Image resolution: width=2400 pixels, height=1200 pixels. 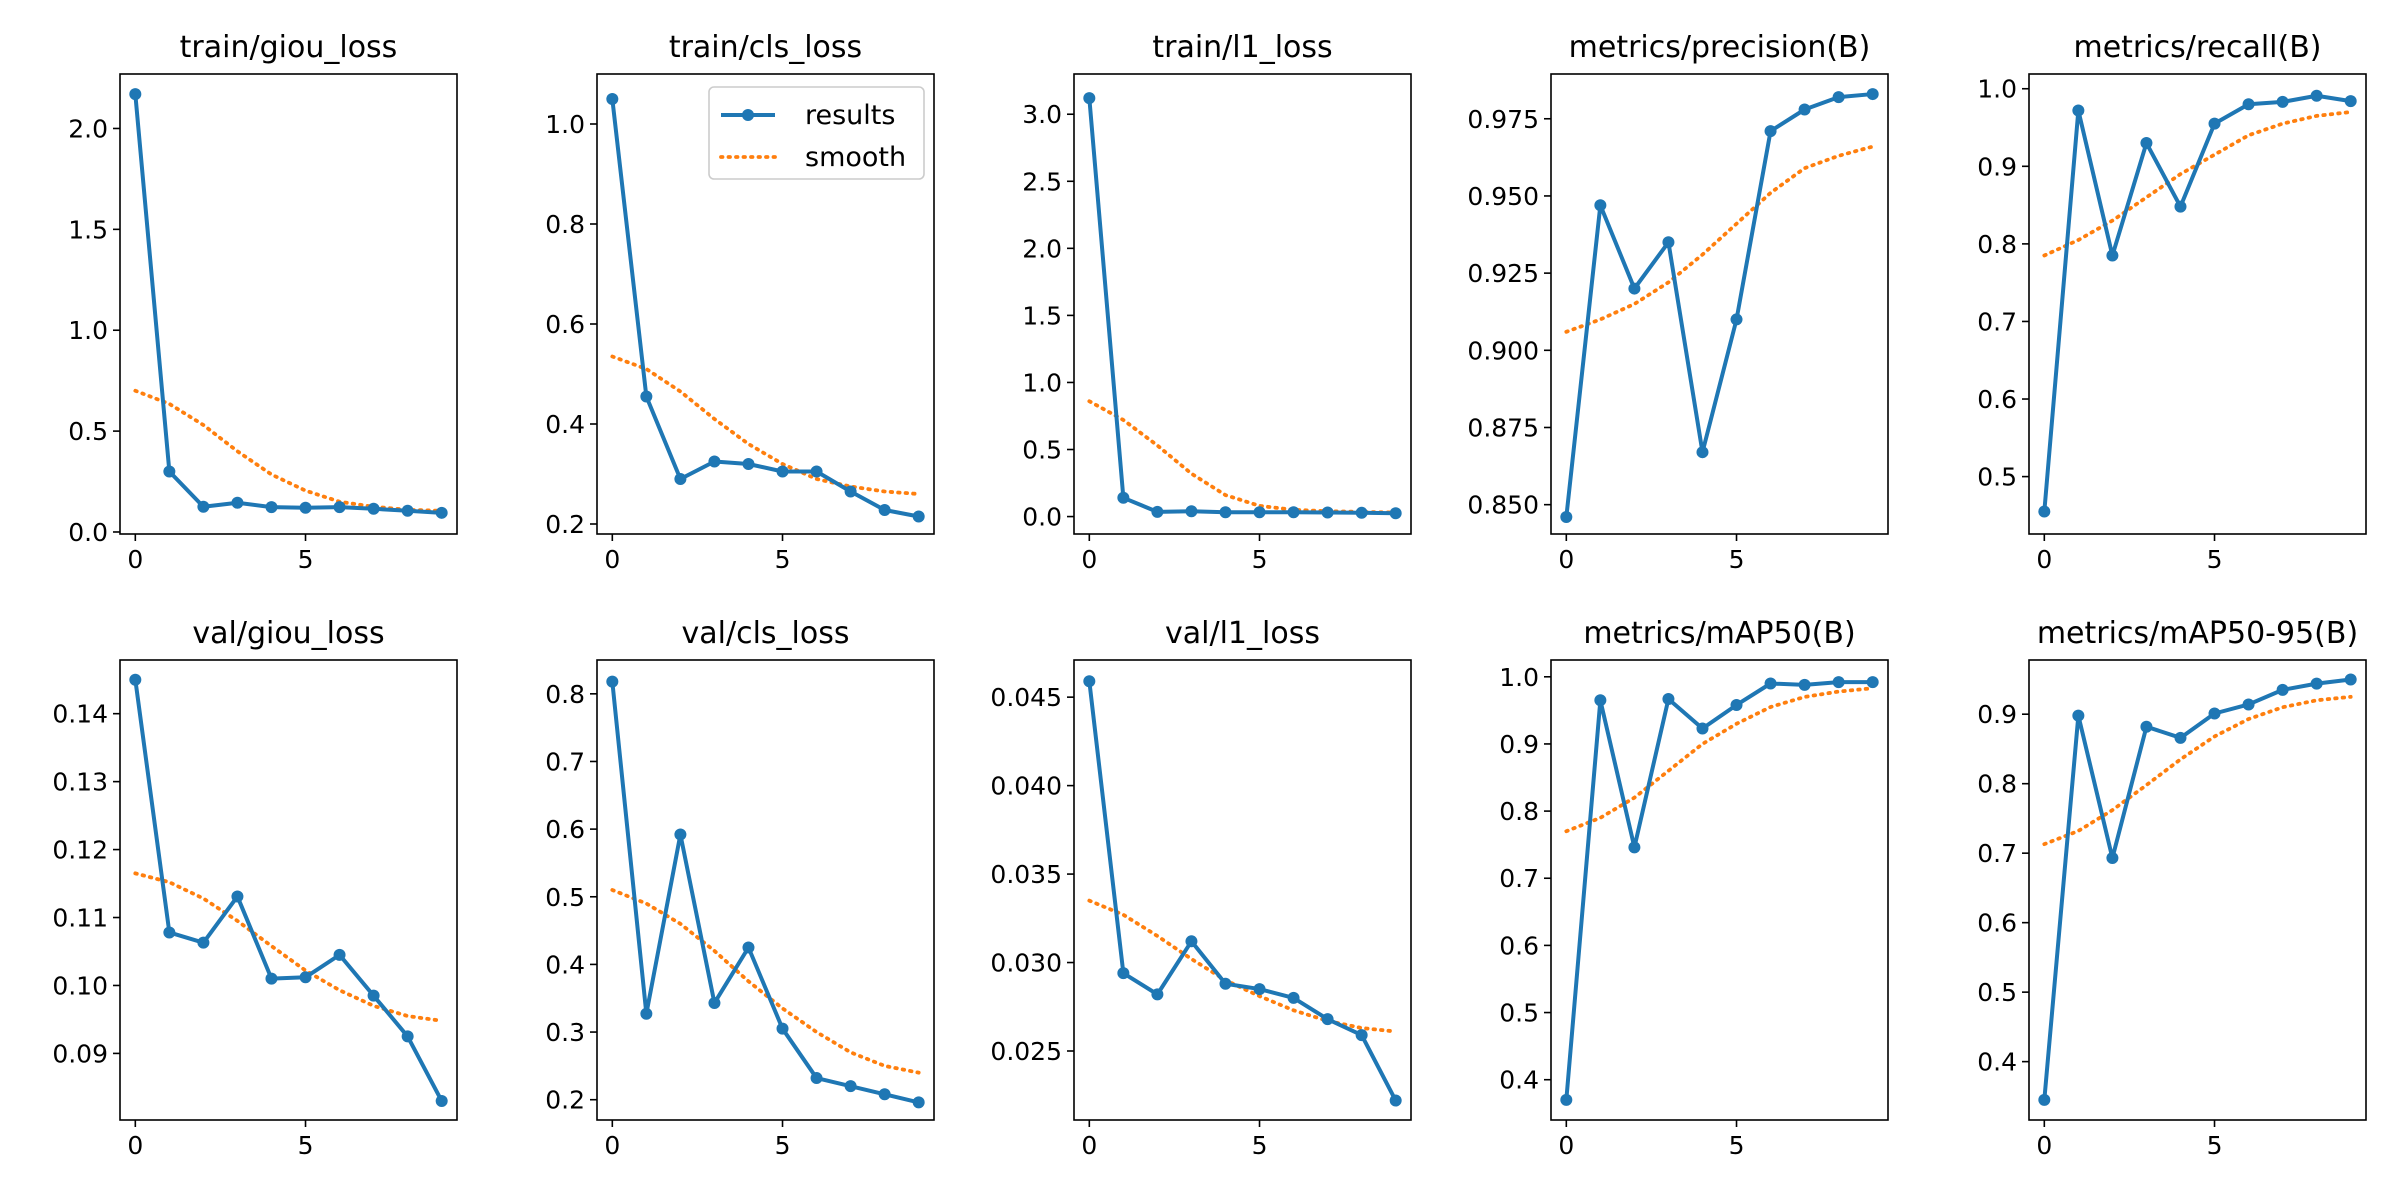 What do you see at coordinates (2197, 633) in the screenshot?
I see `subplot-title: metrics/mAP50-95(B)` at bounding box center [2197, 633].